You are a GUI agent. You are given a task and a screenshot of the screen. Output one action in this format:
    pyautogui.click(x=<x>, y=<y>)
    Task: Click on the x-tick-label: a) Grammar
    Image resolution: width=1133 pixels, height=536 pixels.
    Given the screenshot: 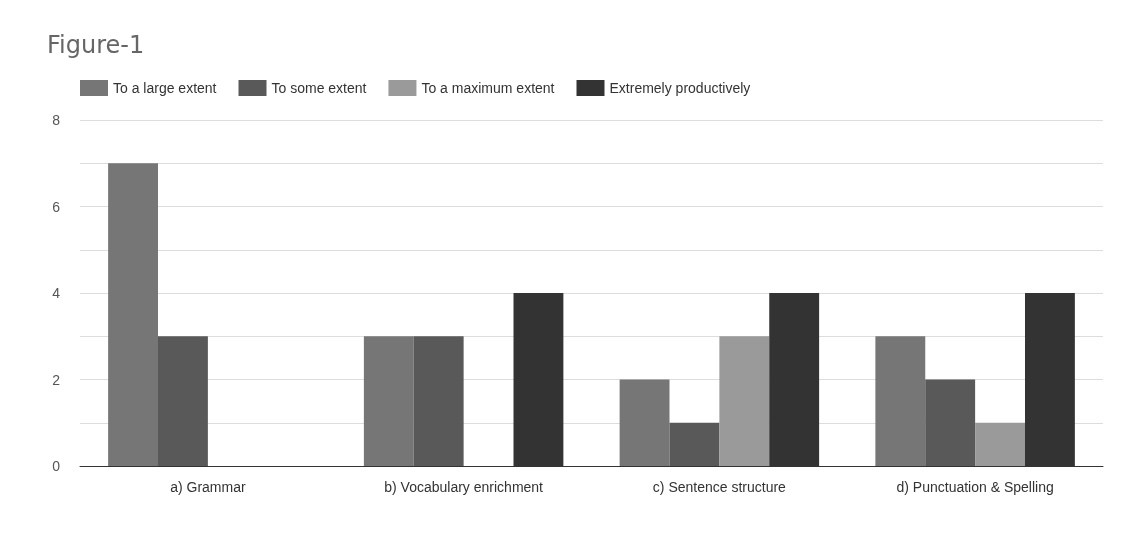 What is the action you would take?
    pyautogui.click(x=208, y=487)
    